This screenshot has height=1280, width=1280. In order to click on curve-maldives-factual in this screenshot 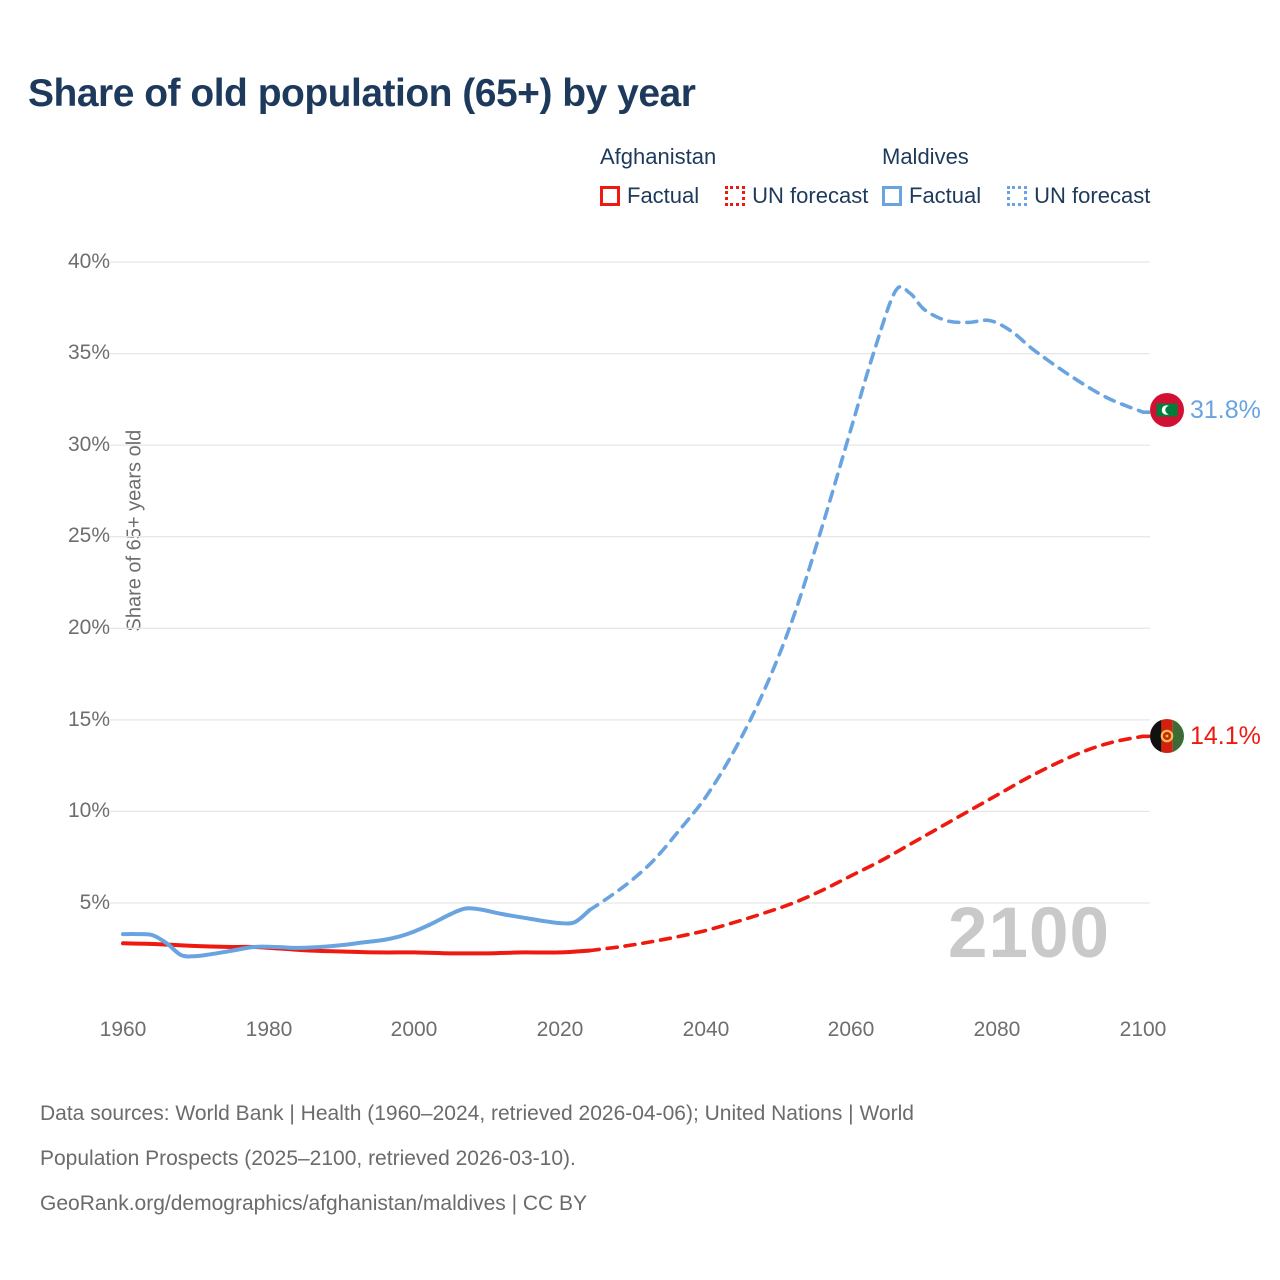, I will do `click(356, 932)`.